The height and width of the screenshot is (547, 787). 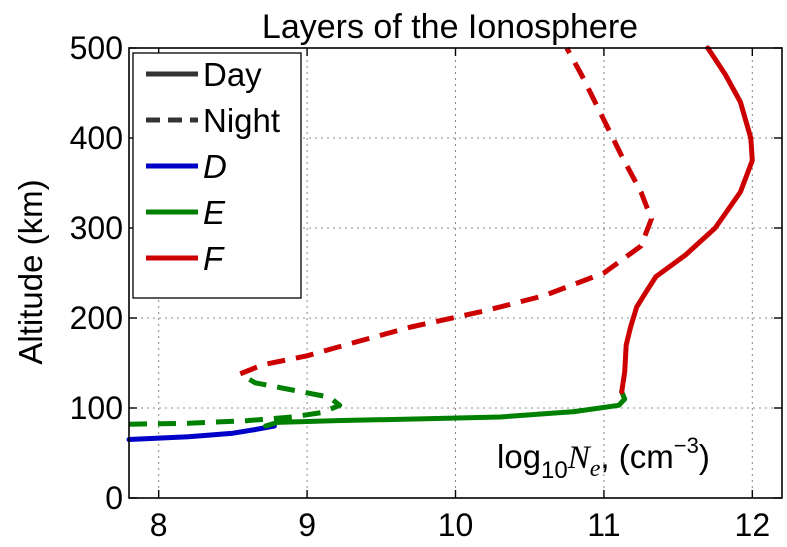 What do you see at coordinates (704, 456) in the screenshot?
I see `annot-units-post: )` at bounding box center [704, 456].